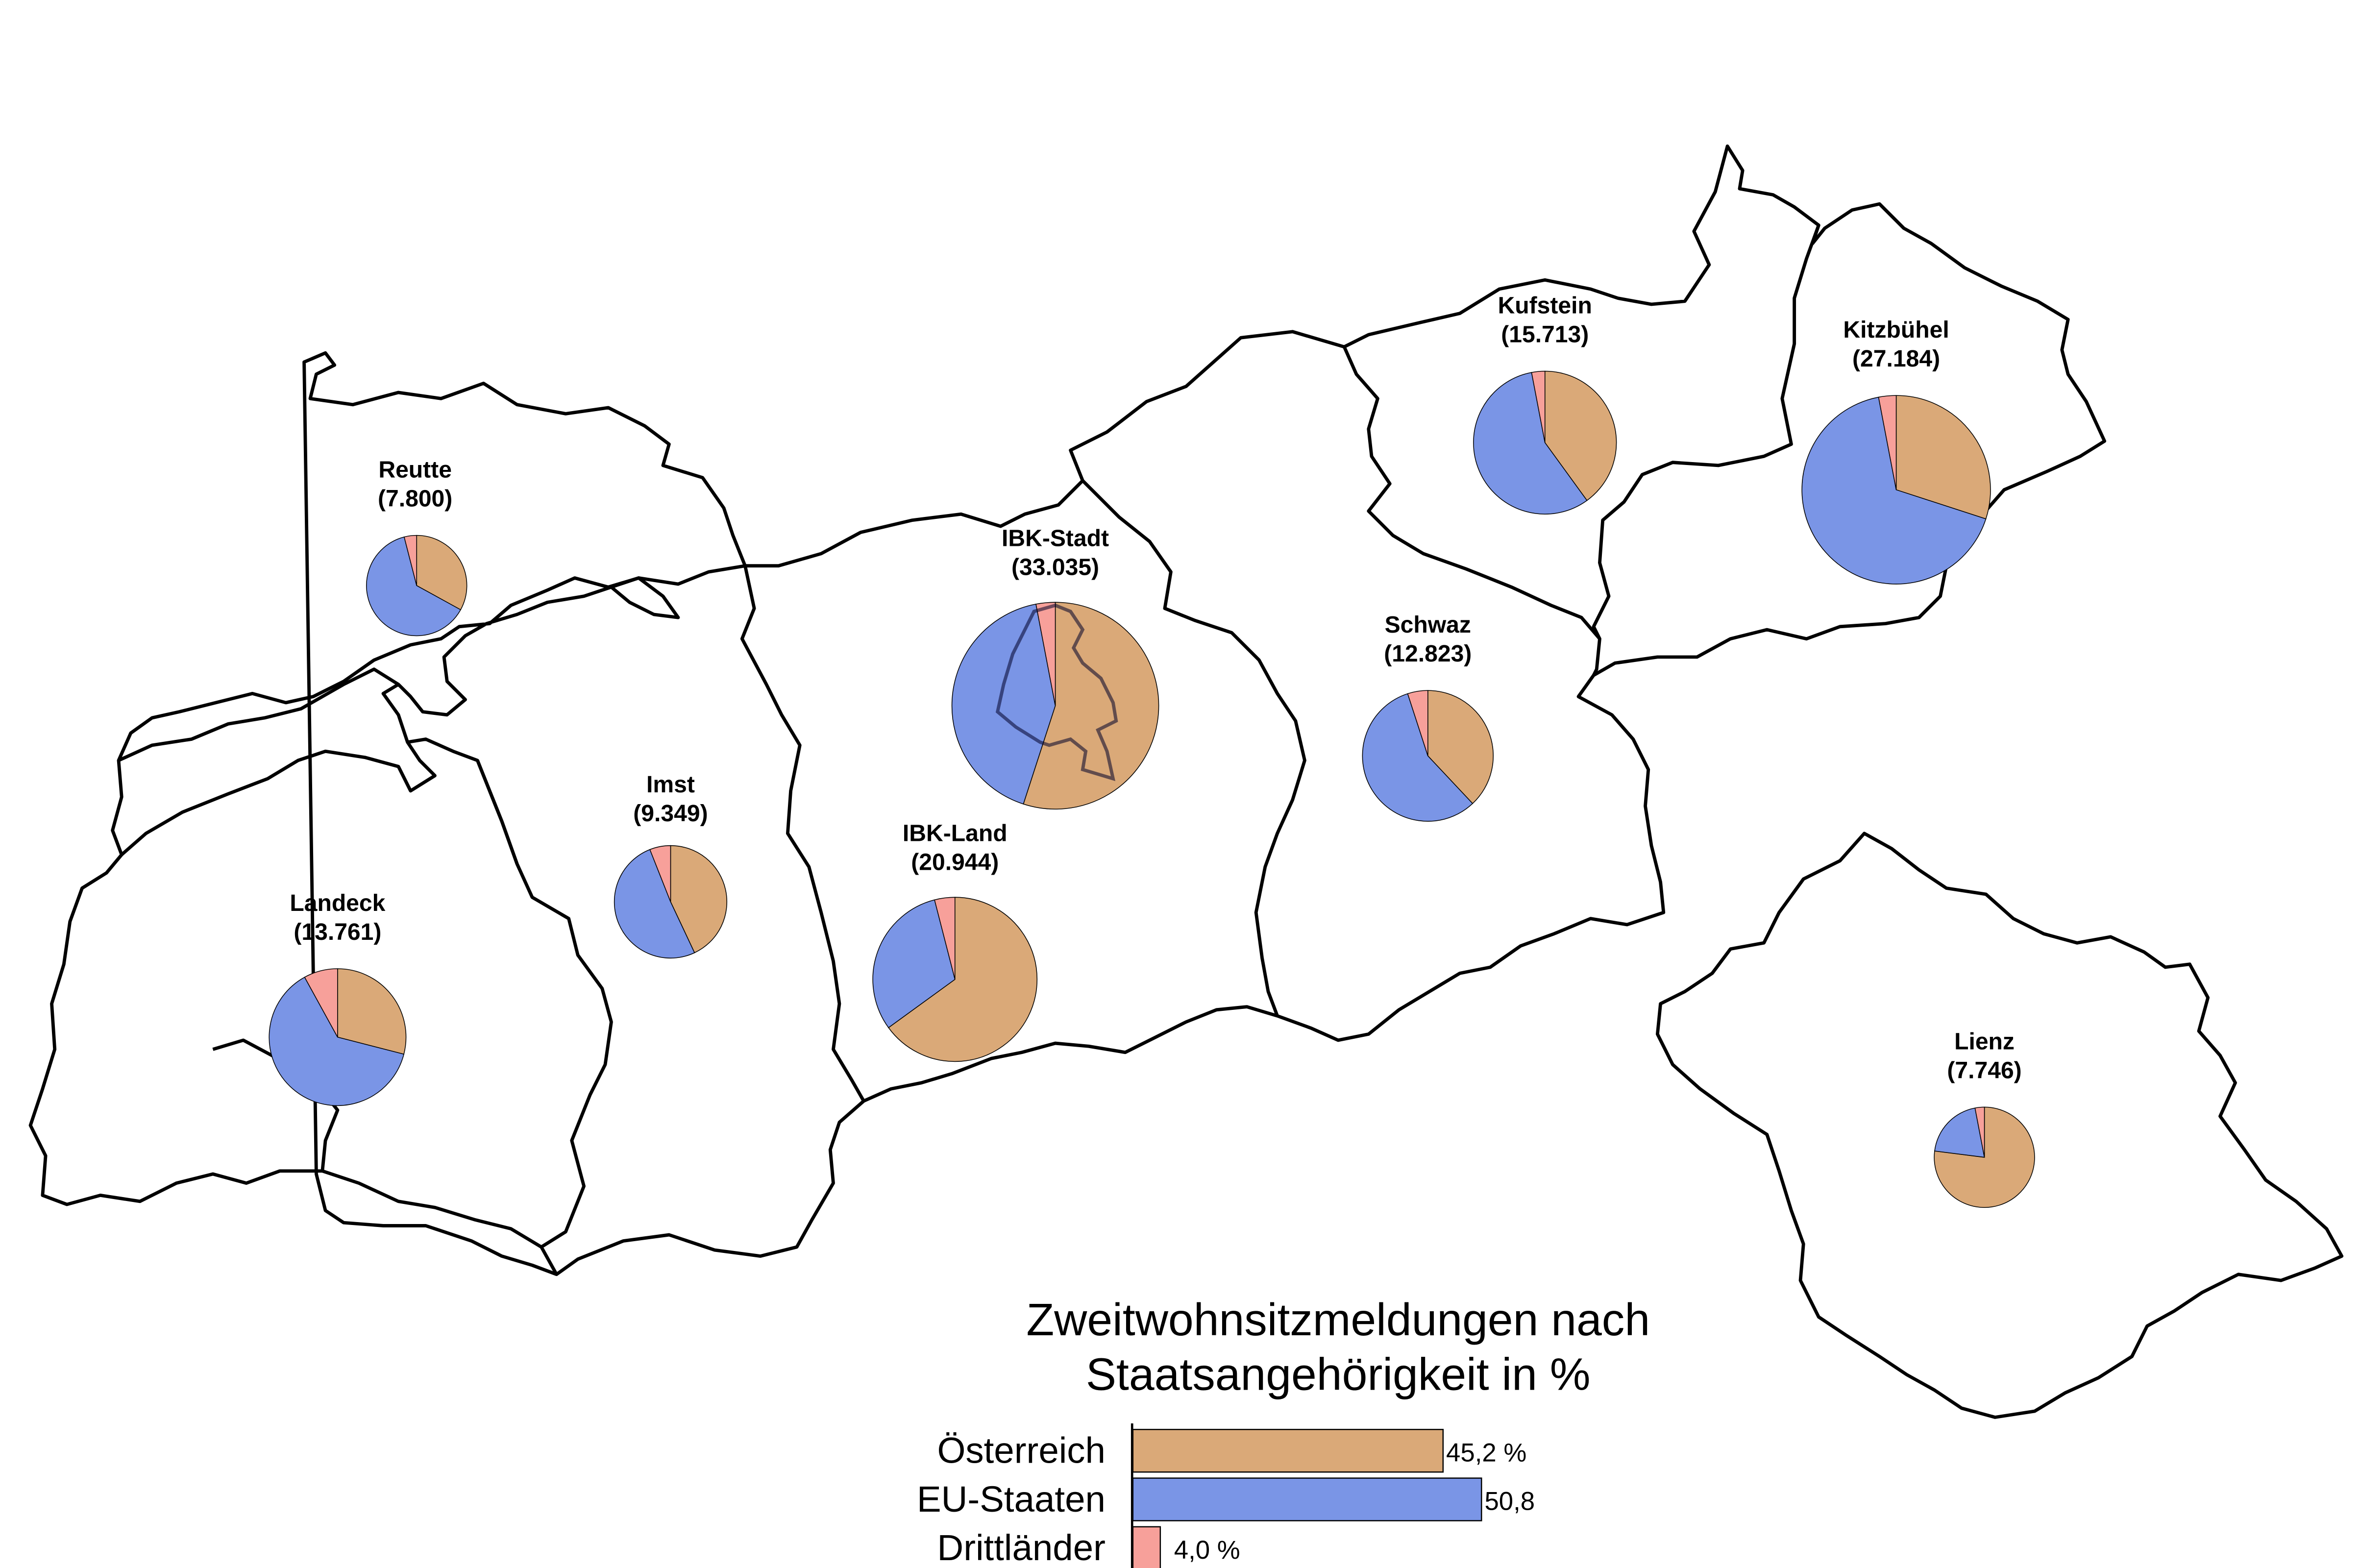  What do you see at coordinates (1021, 1450) in the screenshot?
I see `legend-bar-label: Österreich` at bounding box center [1021, 1450].